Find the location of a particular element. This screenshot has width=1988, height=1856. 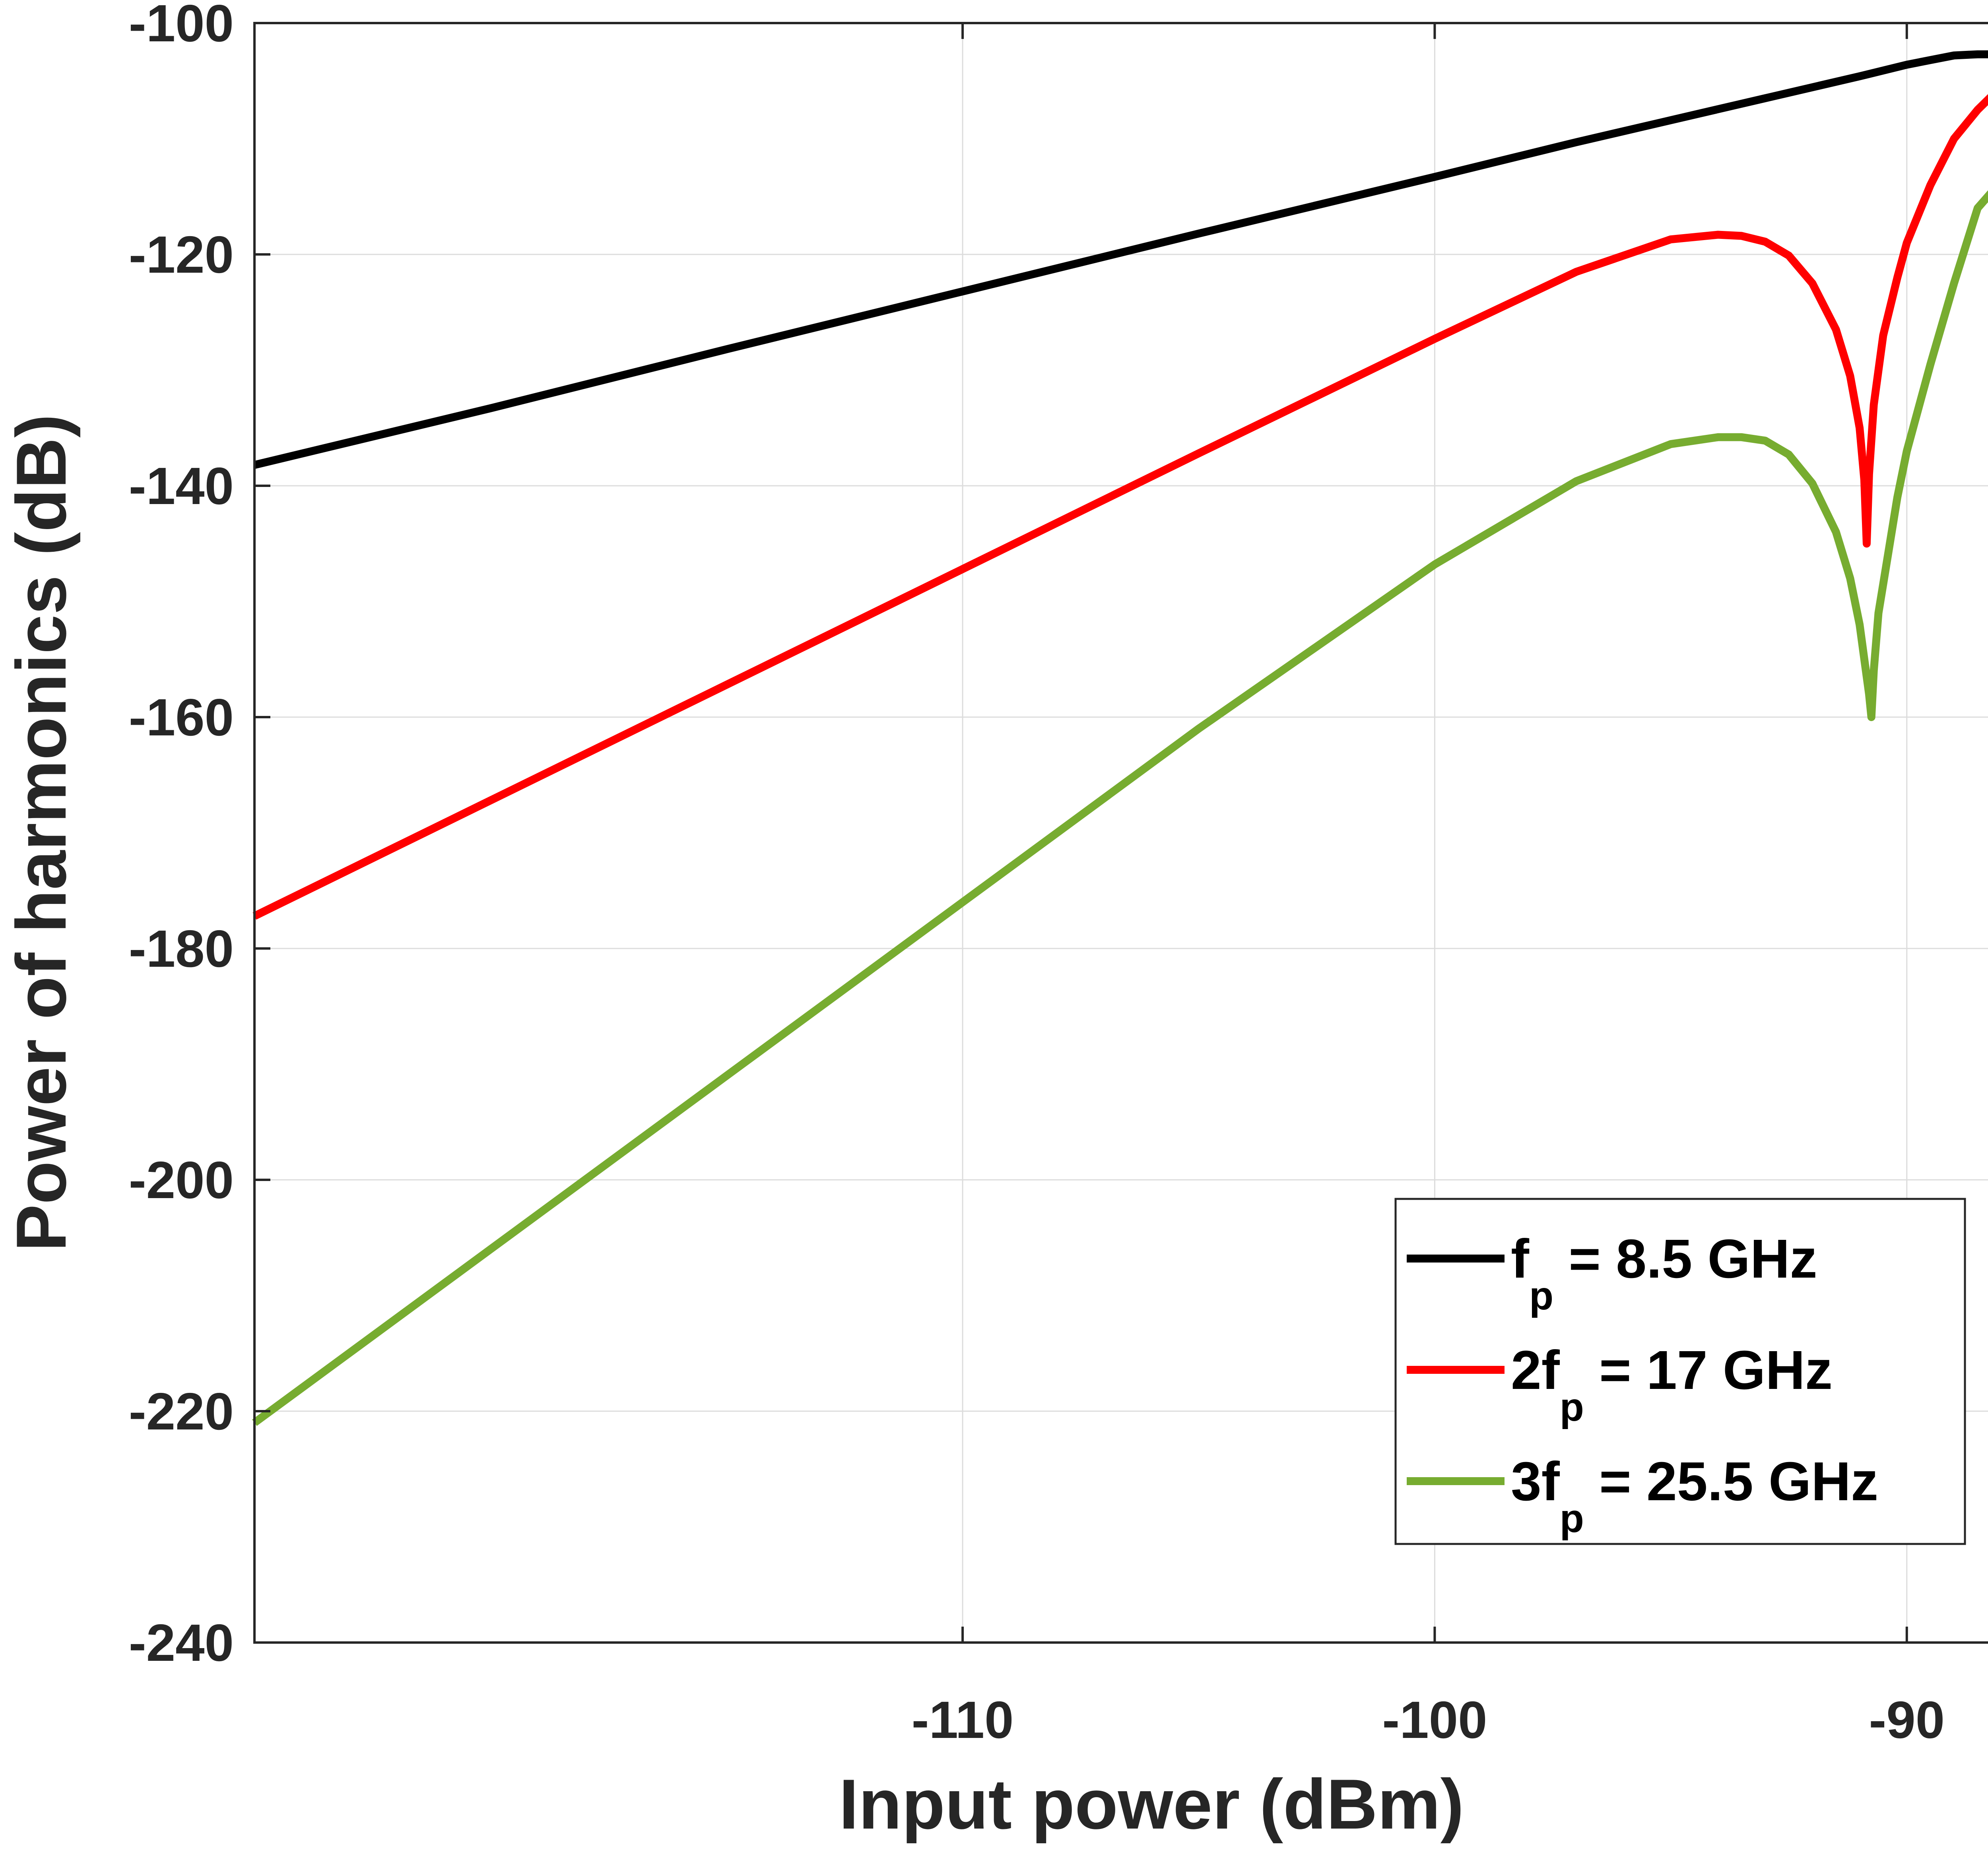

y-tick-label: -180 is located at coordinates (181, 948).